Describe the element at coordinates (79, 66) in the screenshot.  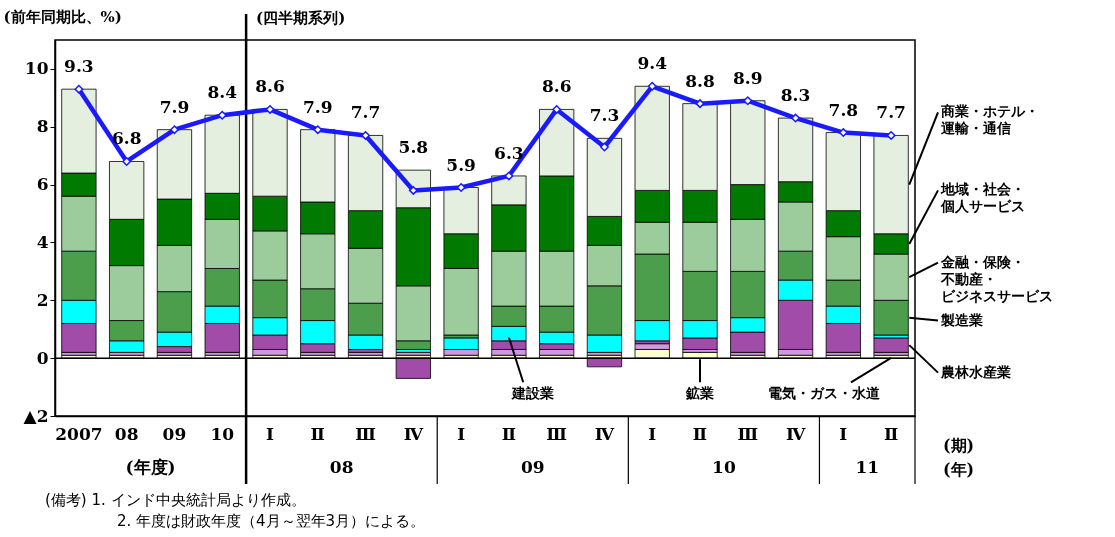
I see `data-label: 9.3` at that location.